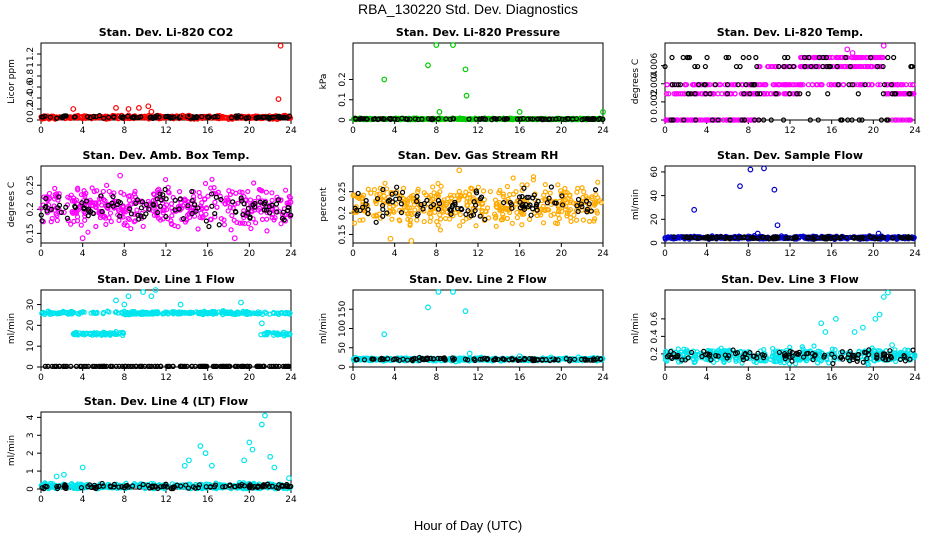 Image resolution: width=936 pixels, height=540 pixels. Describe the element at coordinates (31, 209) in the screenshot. I see `y-tick-label: 0.2` at that location.